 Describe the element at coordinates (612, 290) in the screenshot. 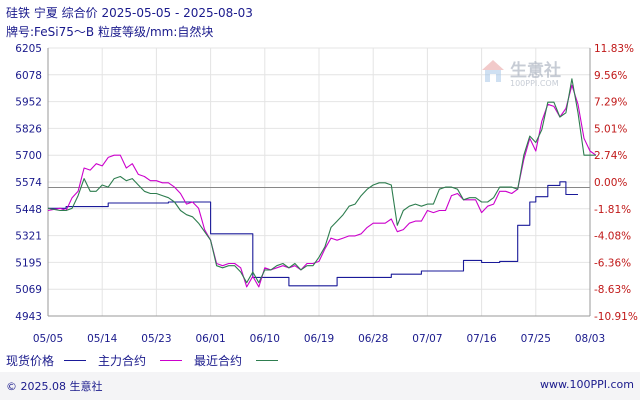

I see `y-right-tick-label: -8.63%` at that location.